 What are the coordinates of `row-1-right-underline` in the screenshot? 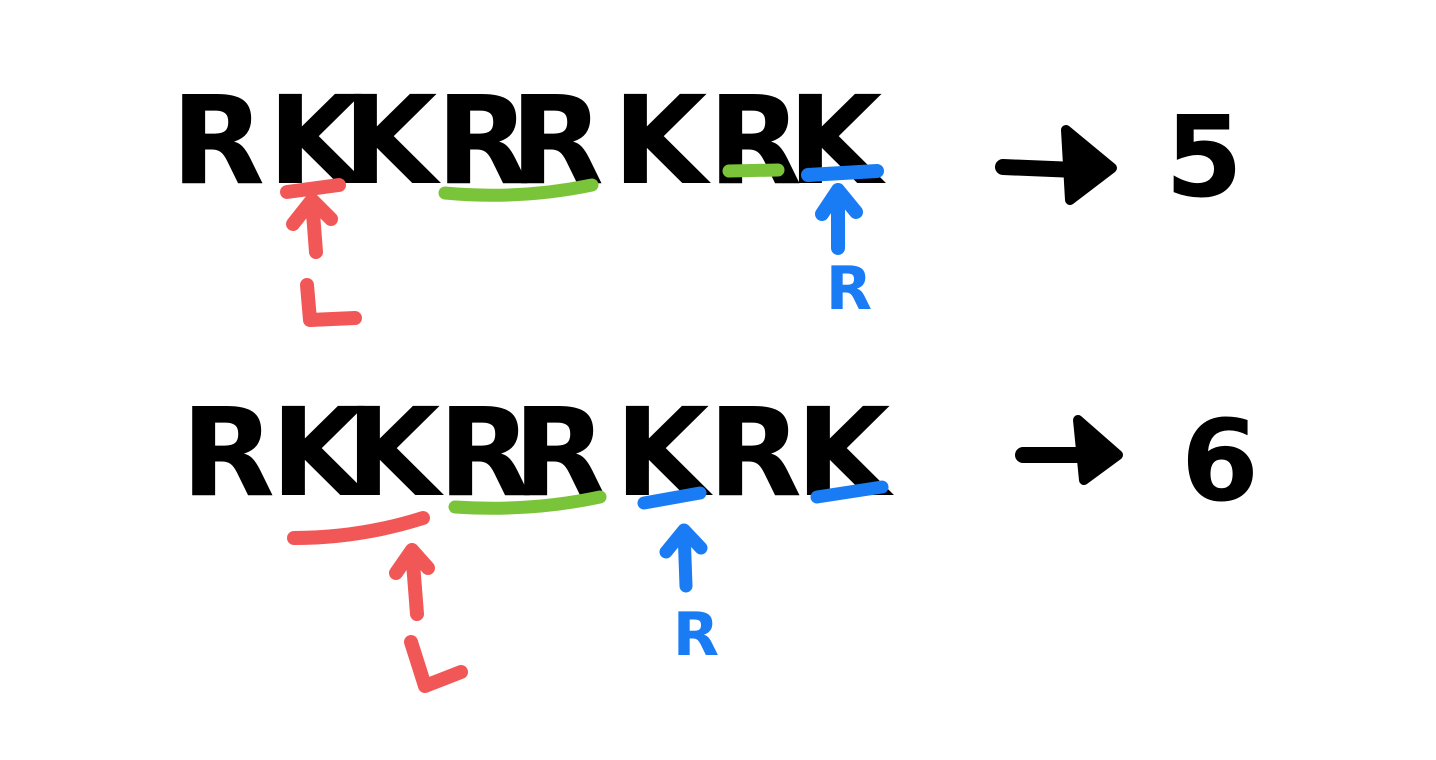 It's located at (842, 173).